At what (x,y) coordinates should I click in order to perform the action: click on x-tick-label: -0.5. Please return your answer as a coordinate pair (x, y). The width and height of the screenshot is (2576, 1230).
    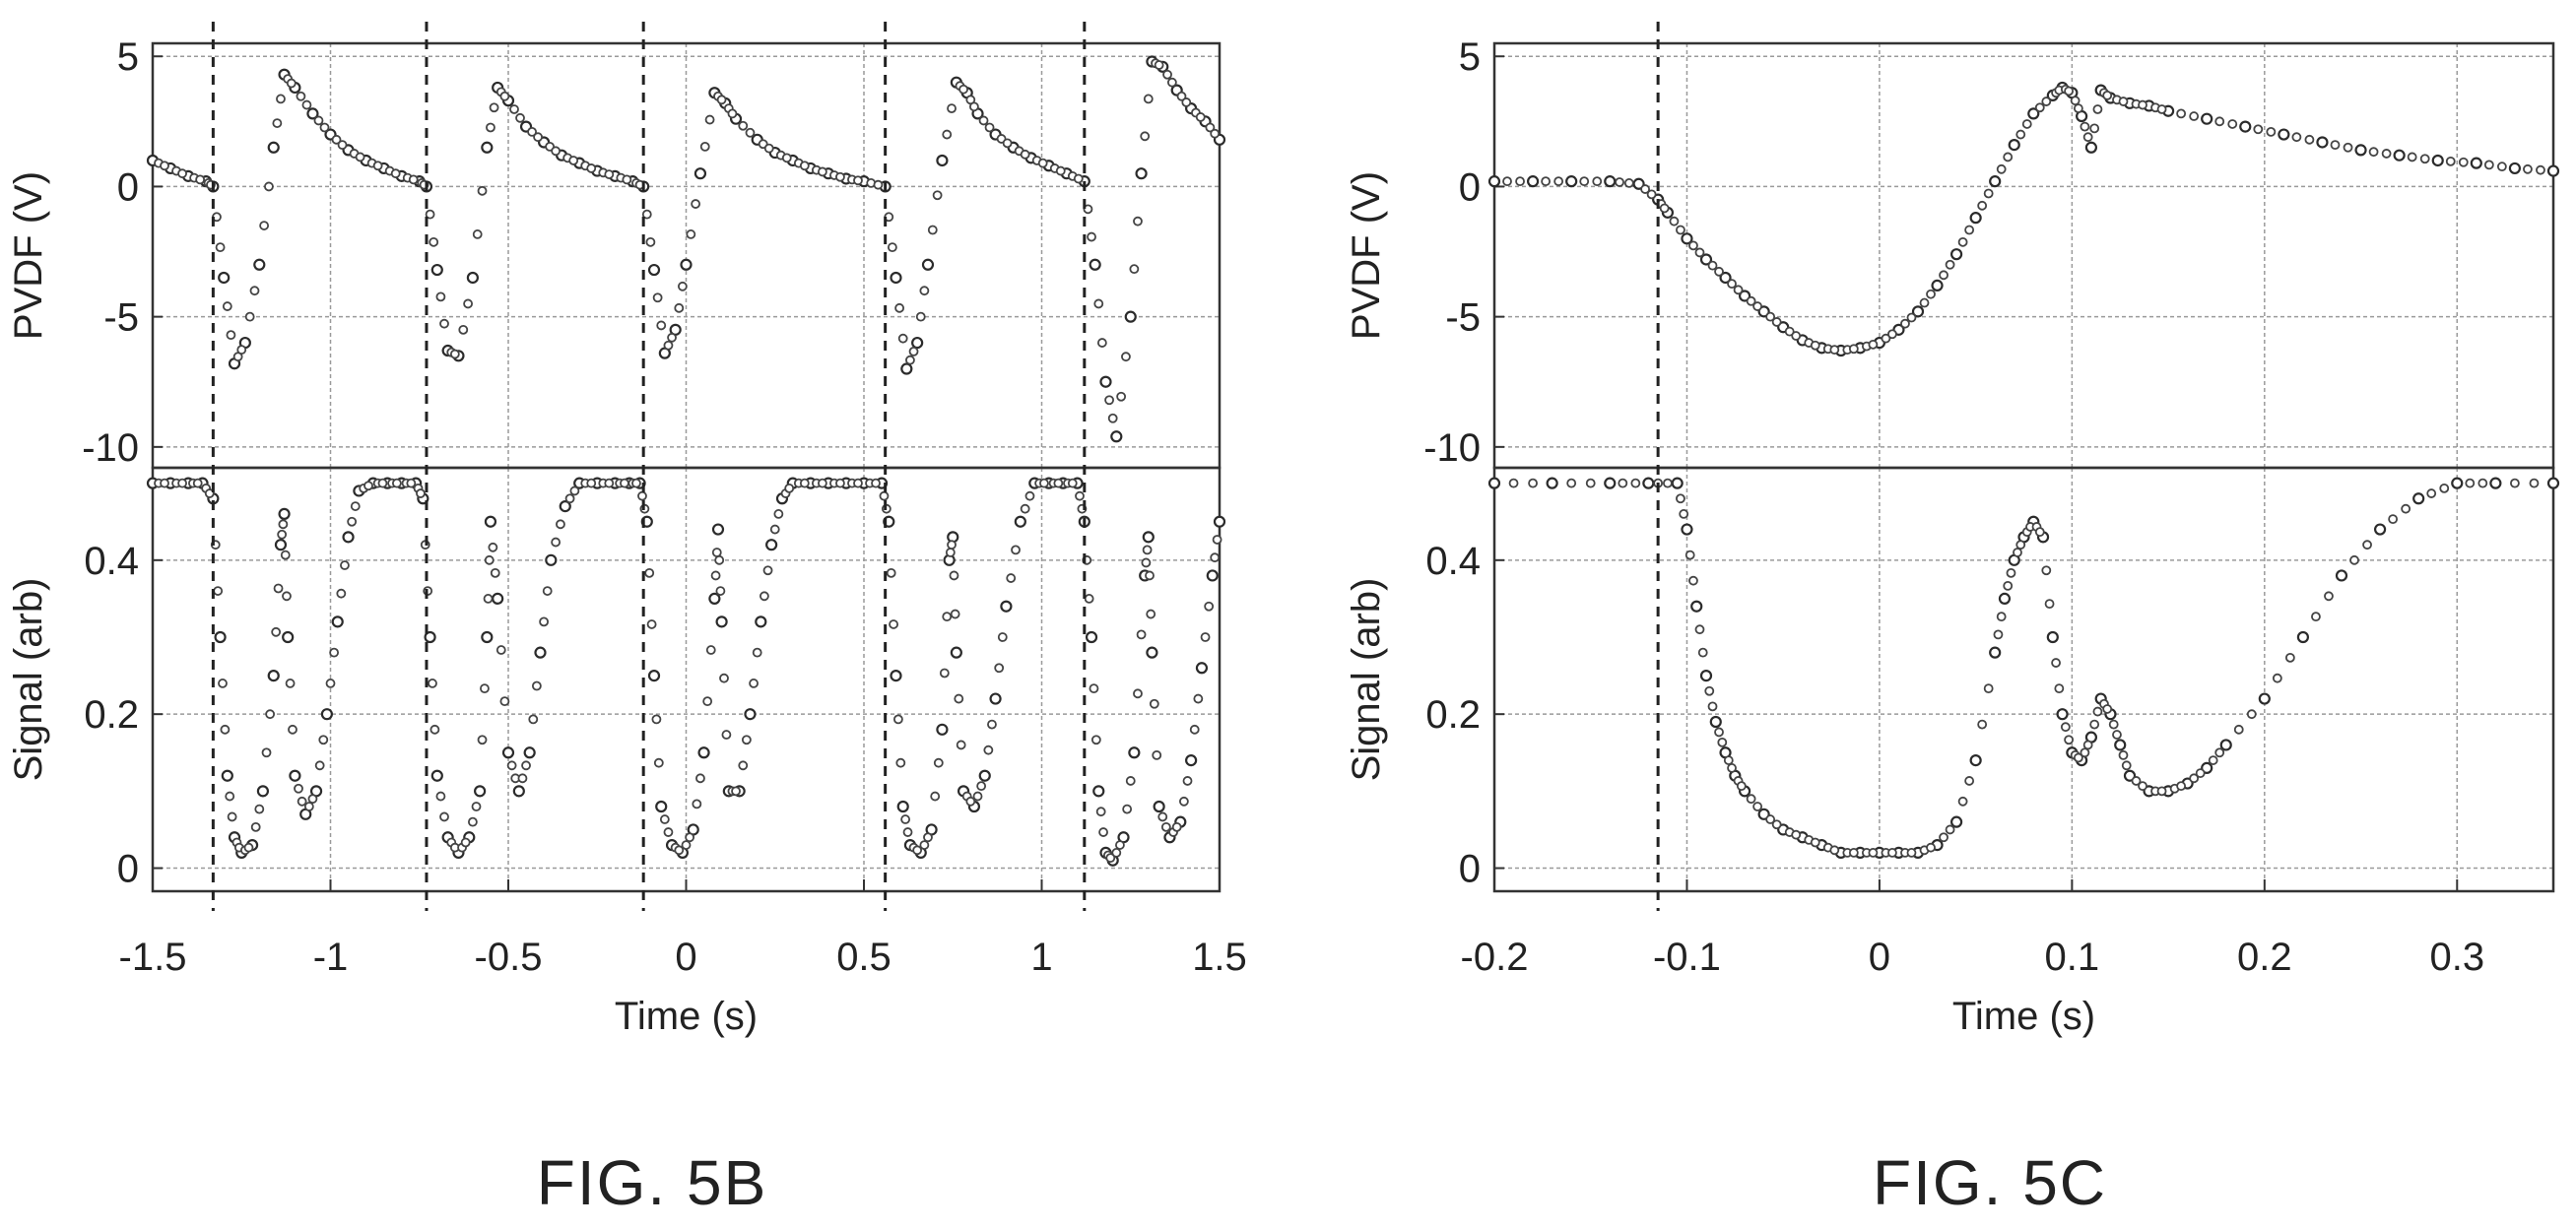
    Looking at the image, I should click on (509, 957).